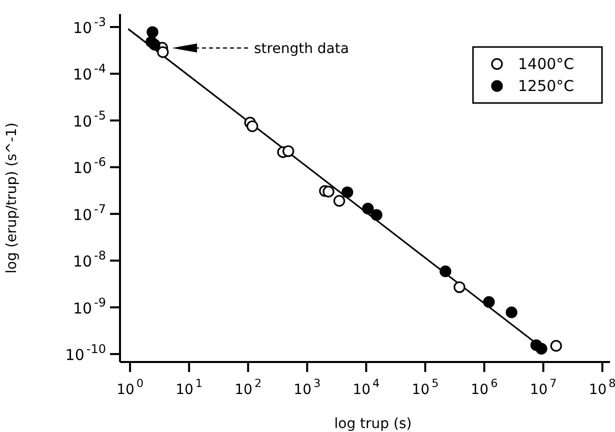  What do you see at coordinates (89, 259) in the screenshot?
I see `y-tick-label: 10$^{-8}$` at bounding box center [89, 259].